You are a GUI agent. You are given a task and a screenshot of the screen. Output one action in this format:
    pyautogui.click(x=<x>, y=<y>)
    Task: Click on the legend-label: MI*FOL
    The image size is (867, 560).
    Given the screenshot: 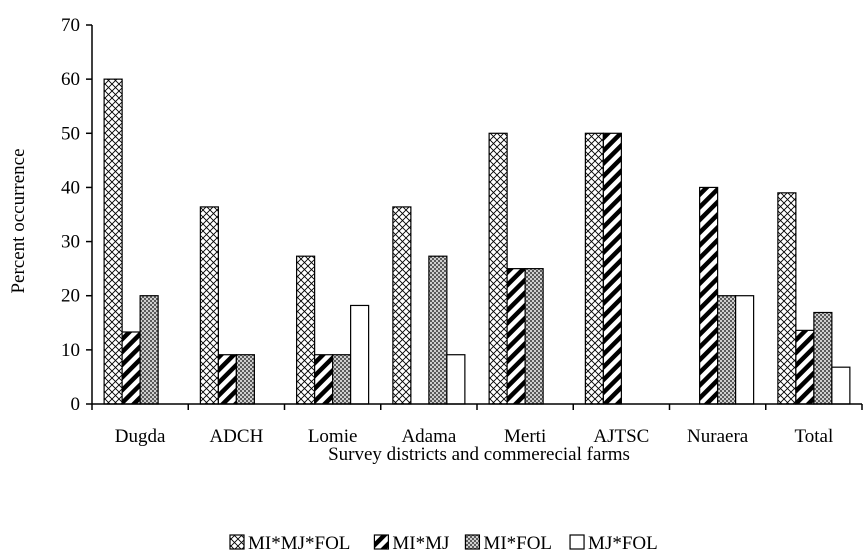 What is the action you would take?
    pyautogui.click(x=517, y=543)
    